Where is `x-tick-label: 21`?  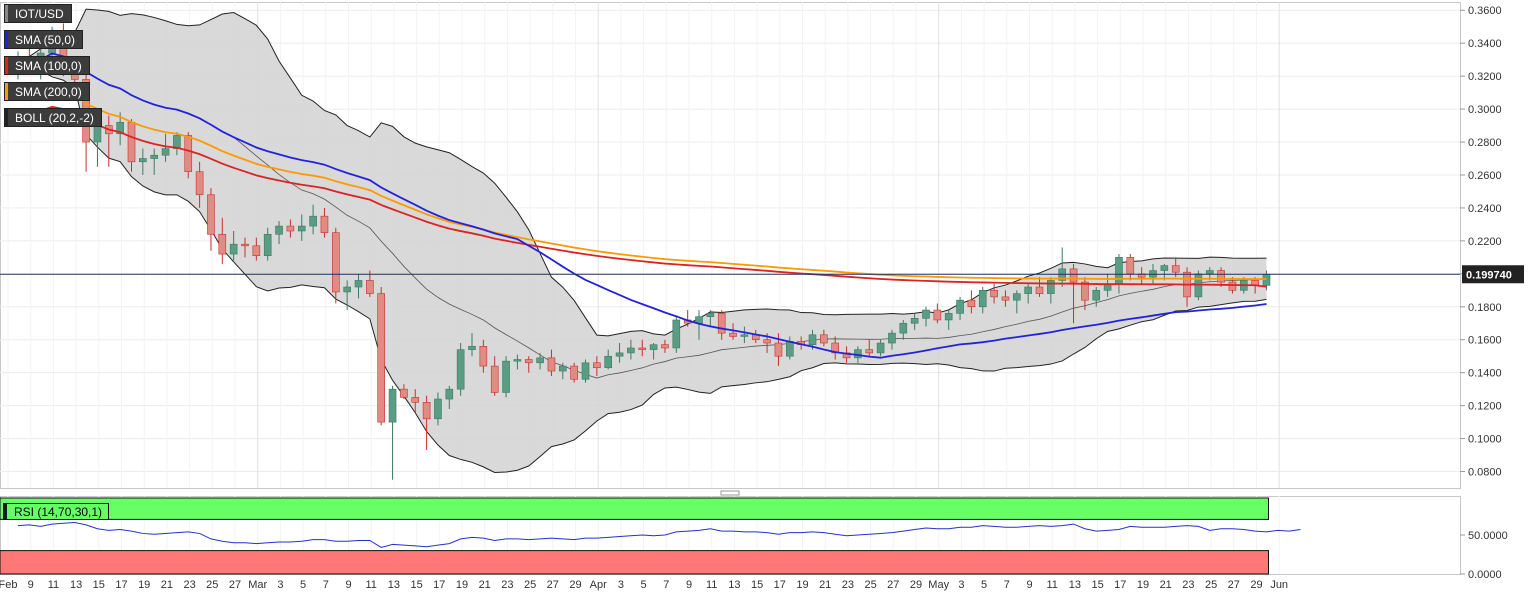
x-tick-label: 21 is located at coordinates (485, 585).